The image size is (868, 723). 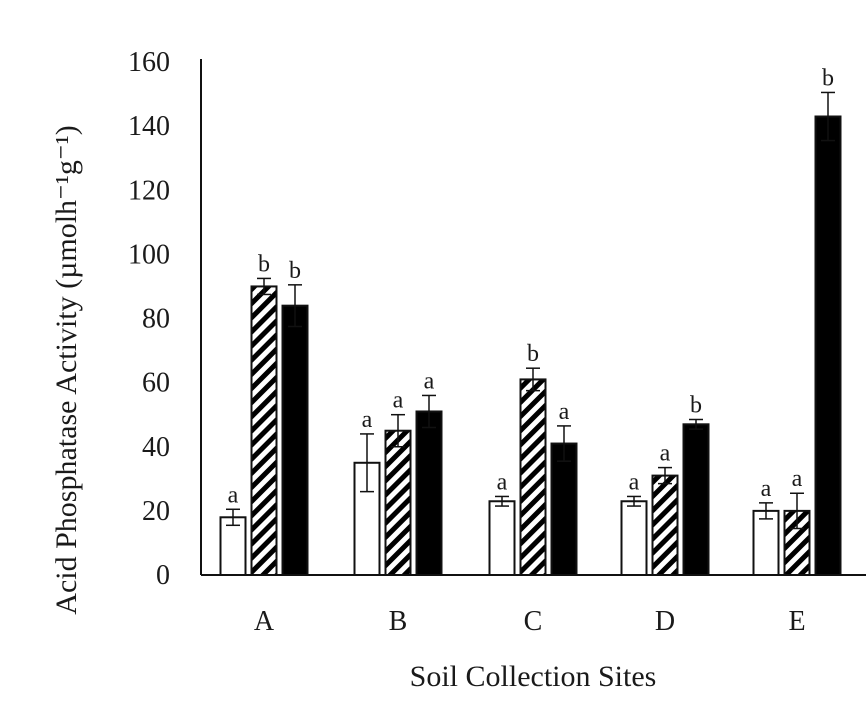 What do you see at coordinates (398, 621) in the screenshot?
I see `x-tick-label: B` at bounding box center [398, 621].